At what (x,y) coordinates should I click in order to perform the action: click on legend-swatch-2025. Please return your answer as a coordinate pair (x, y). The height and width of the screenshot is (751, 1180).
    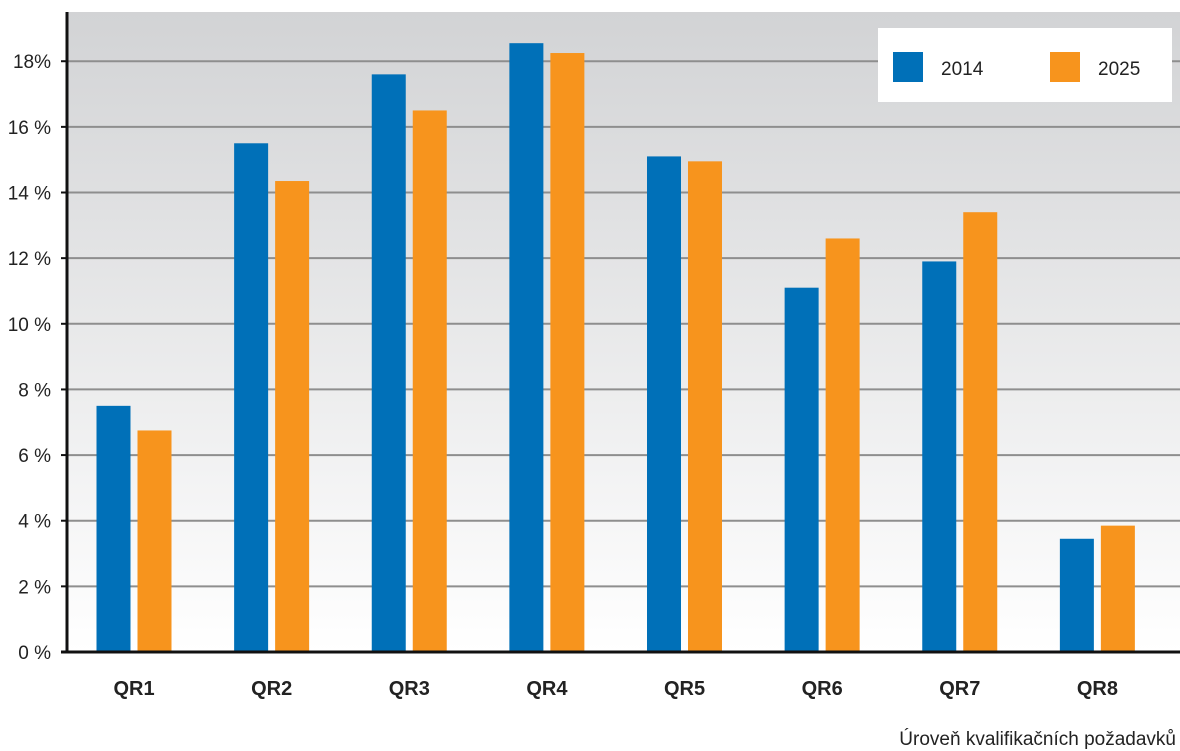
    Looking at the image, I should click on (1065, 67).